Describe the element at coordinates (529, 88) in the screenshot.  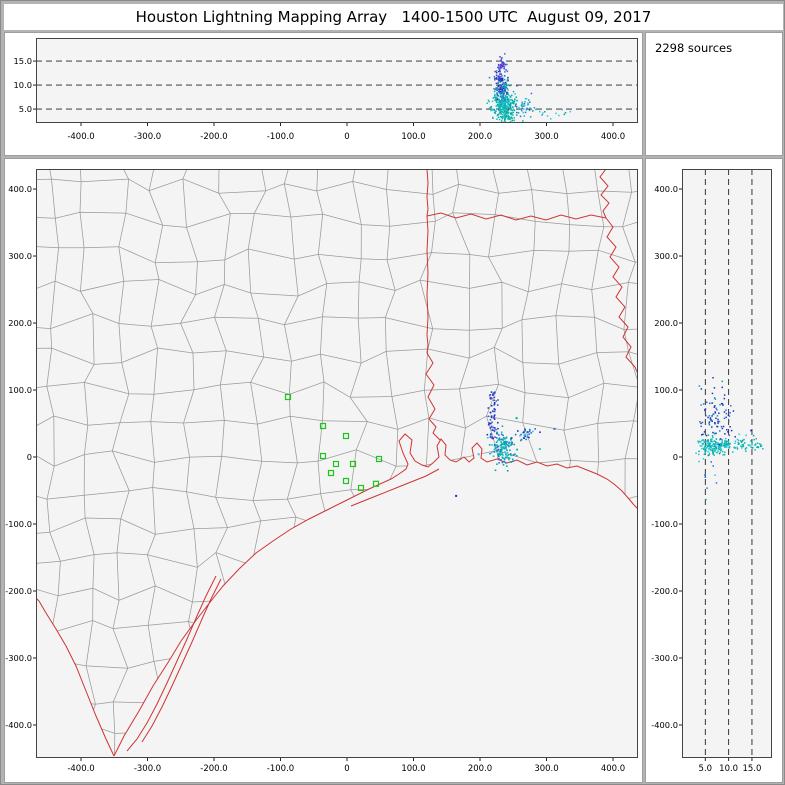
I see `lightning-points-ew` at that location.